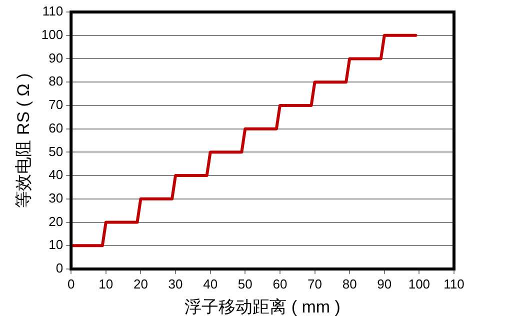 This screenshot has height=326, width=514. Describe the element at coordinates (56, 128) in the screenshot. I see `y-tick-label: 60` at that location.